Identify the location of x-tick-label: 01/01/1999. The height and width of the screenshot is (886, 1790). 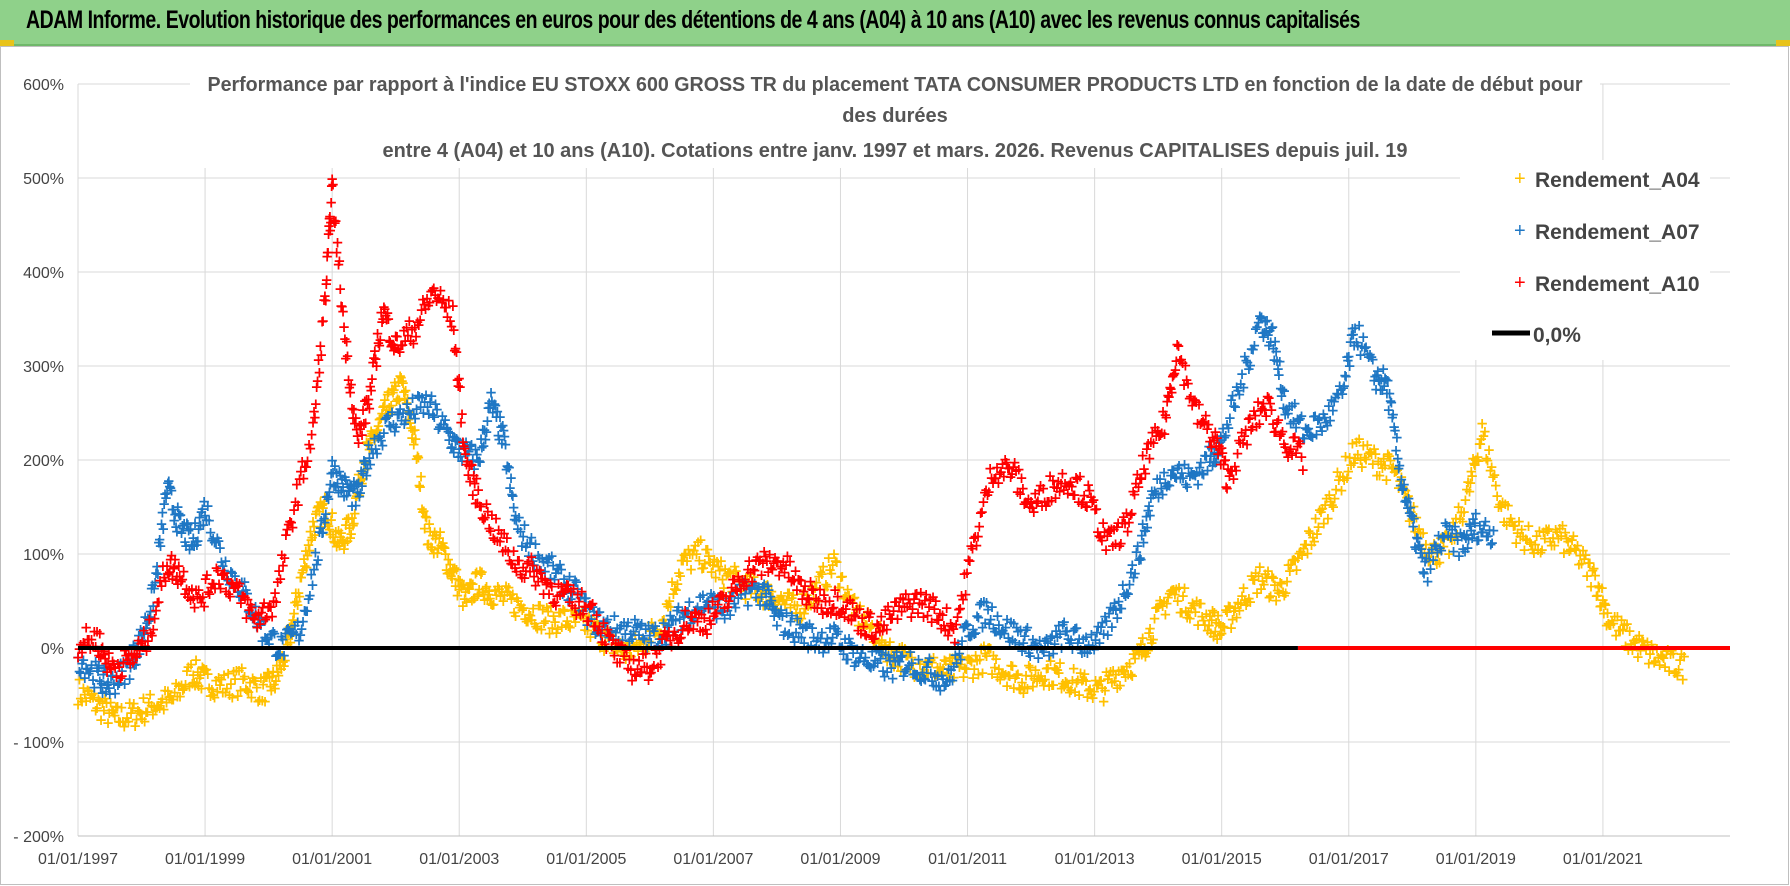
(205, 859).